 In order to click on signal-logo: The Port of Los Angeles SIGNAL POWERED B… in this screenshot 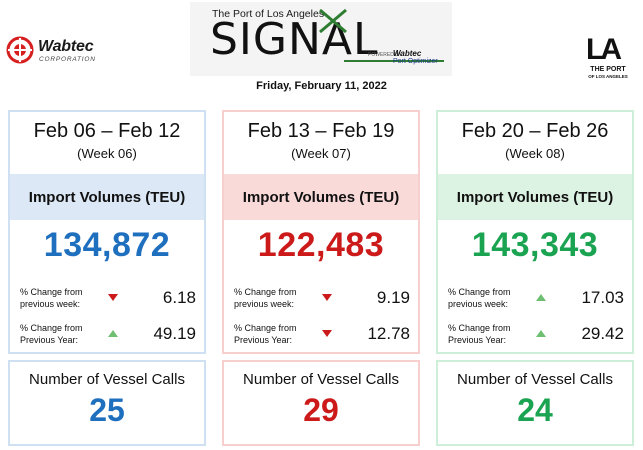, I will do `click(321, 39)`.